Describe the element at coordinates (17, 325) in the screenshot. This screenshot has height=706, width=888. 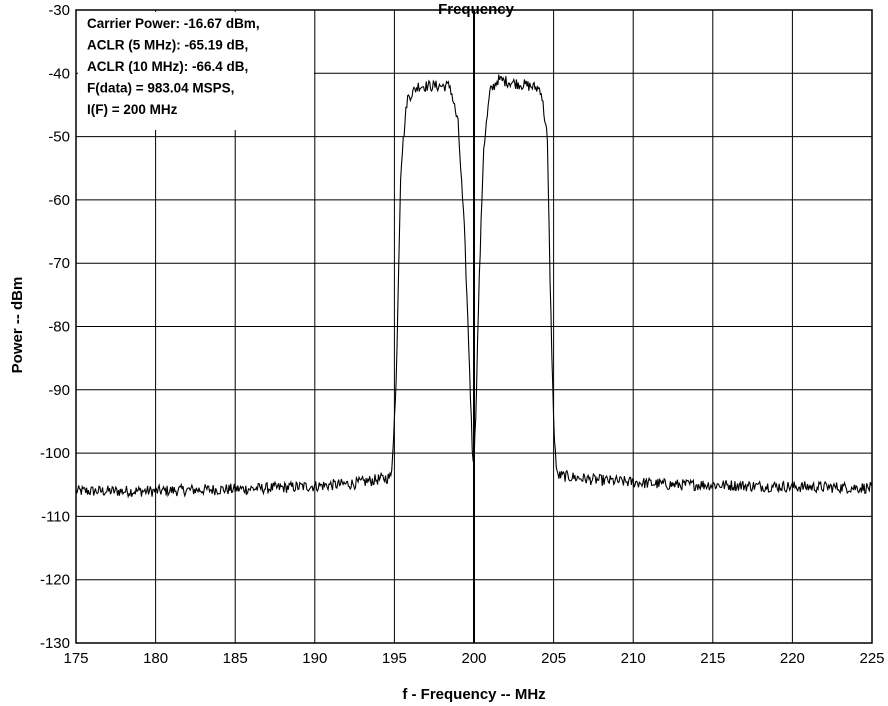
I see `y-axis-title: Power -- dBm` at that location.